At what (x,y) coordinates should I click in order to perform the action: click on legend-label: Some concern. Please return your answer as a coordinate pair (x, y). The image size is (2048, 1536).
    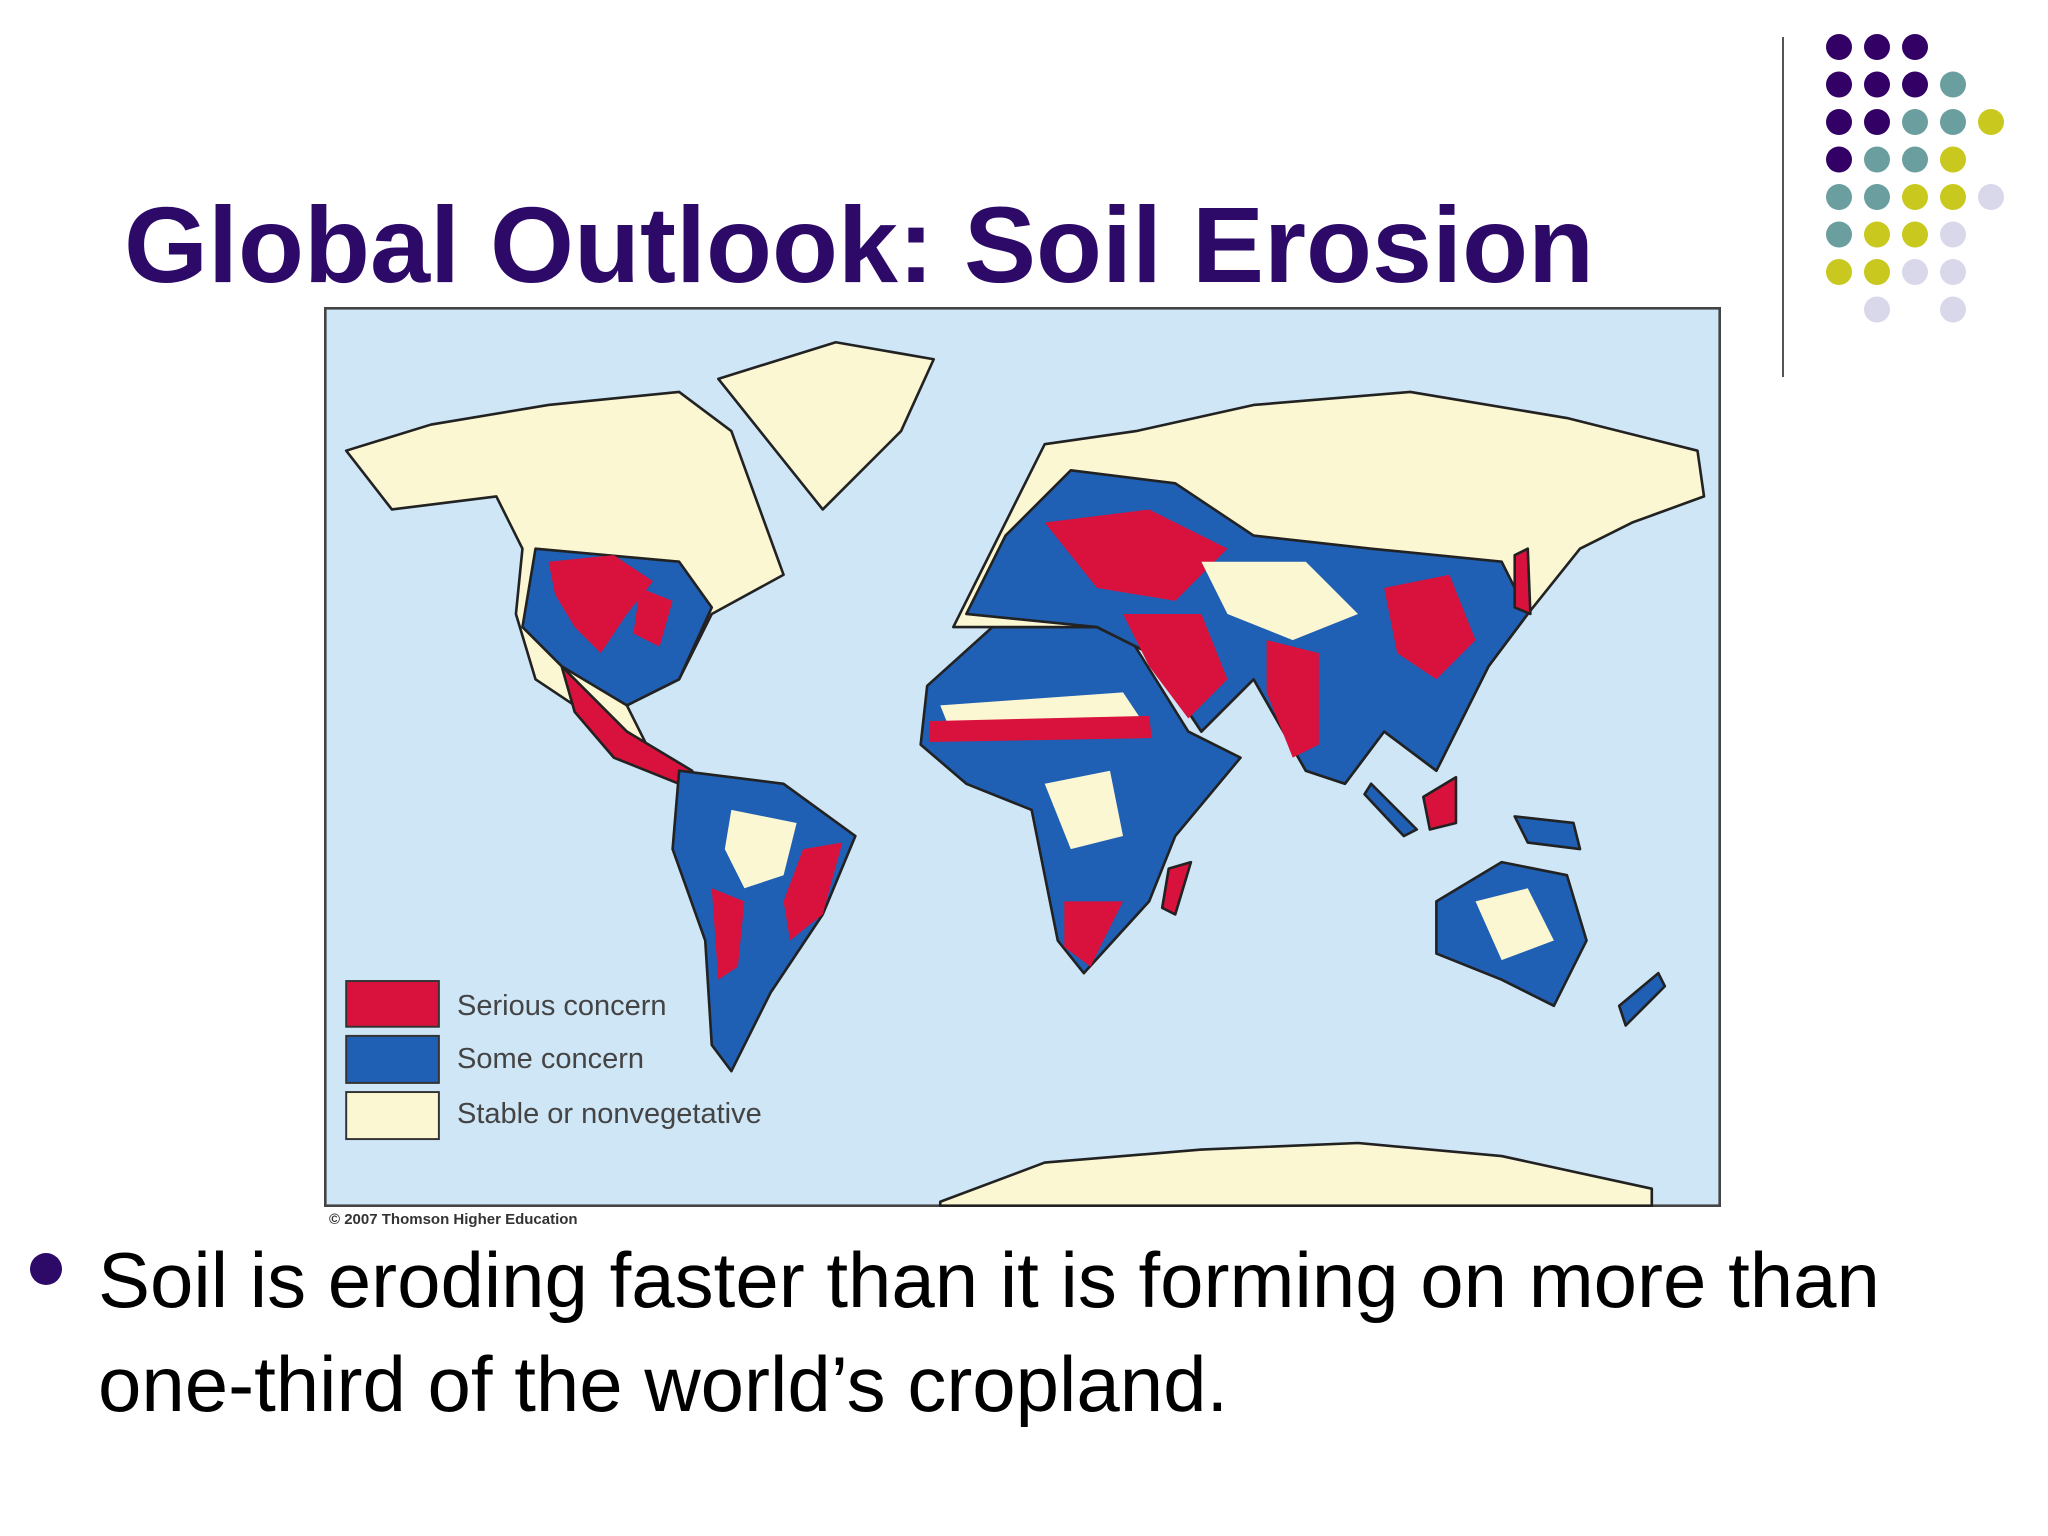
    Looking at the image, I should click on (550, 1059).